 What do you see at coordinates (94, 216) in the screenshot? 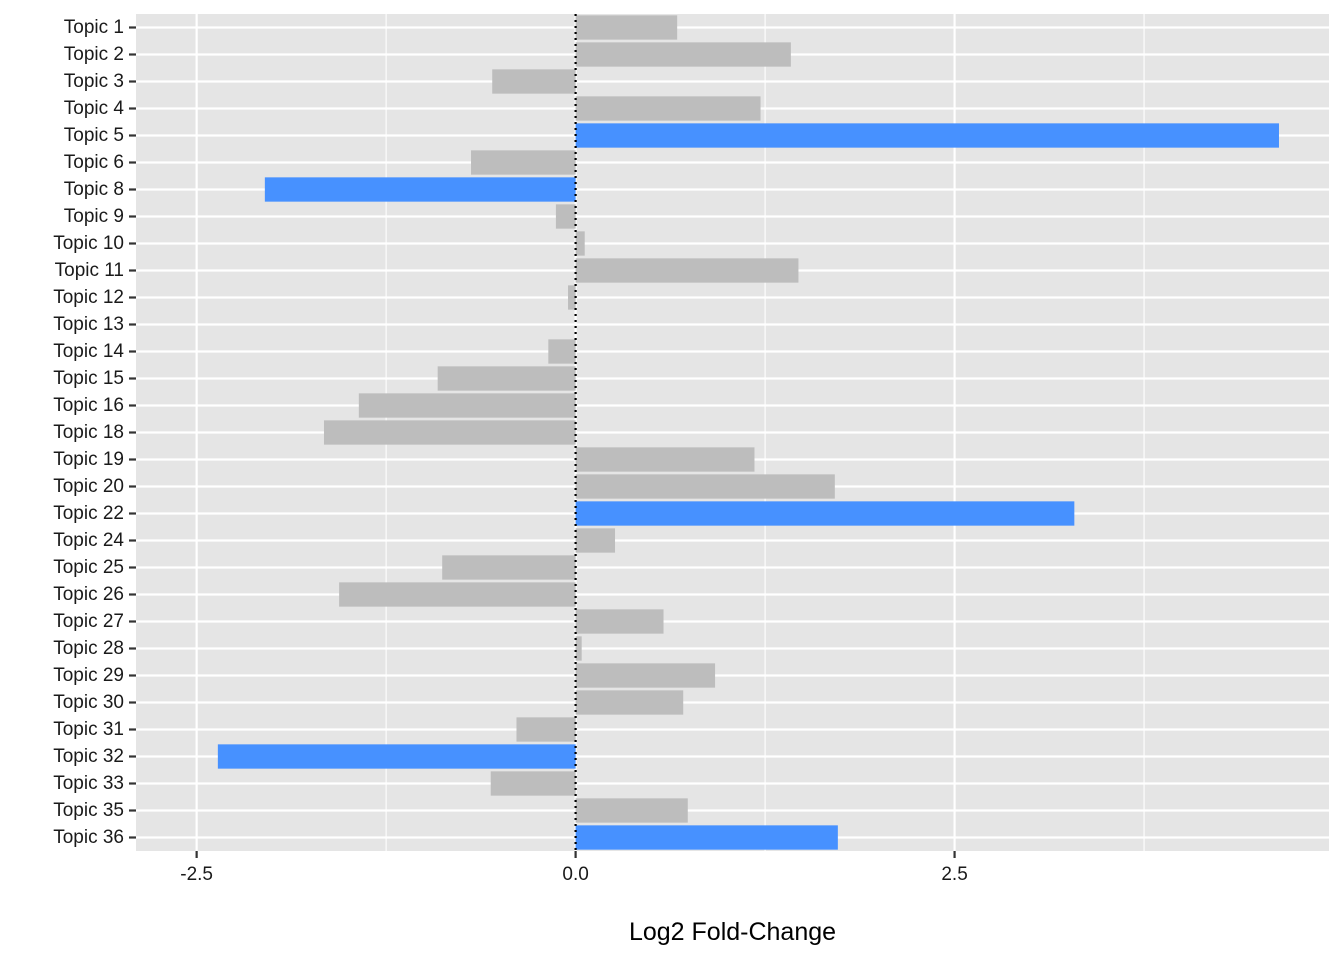
I see `y-tick-label: Topic 9` at bounding box center [94, 216].